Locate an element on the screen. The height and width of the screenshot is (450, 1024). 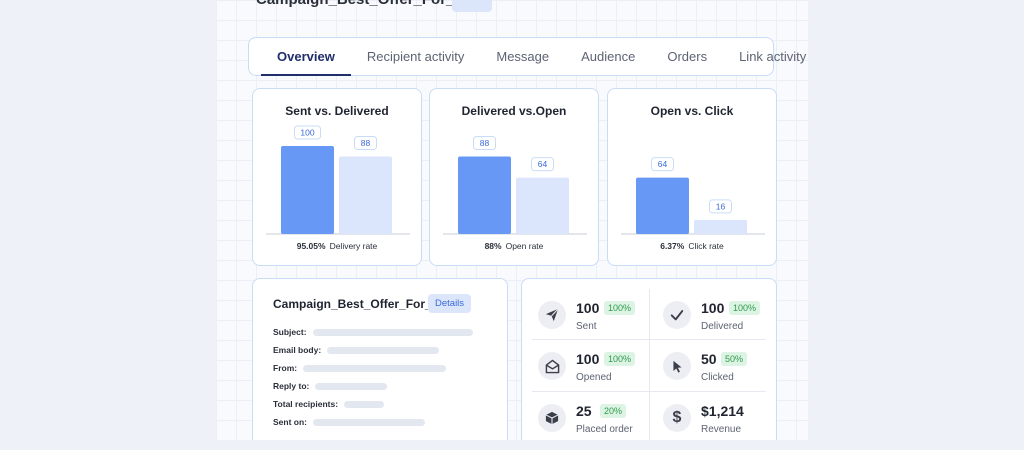
tab-recipient-activity: Recipient activity is located at coordinates (415, 56).